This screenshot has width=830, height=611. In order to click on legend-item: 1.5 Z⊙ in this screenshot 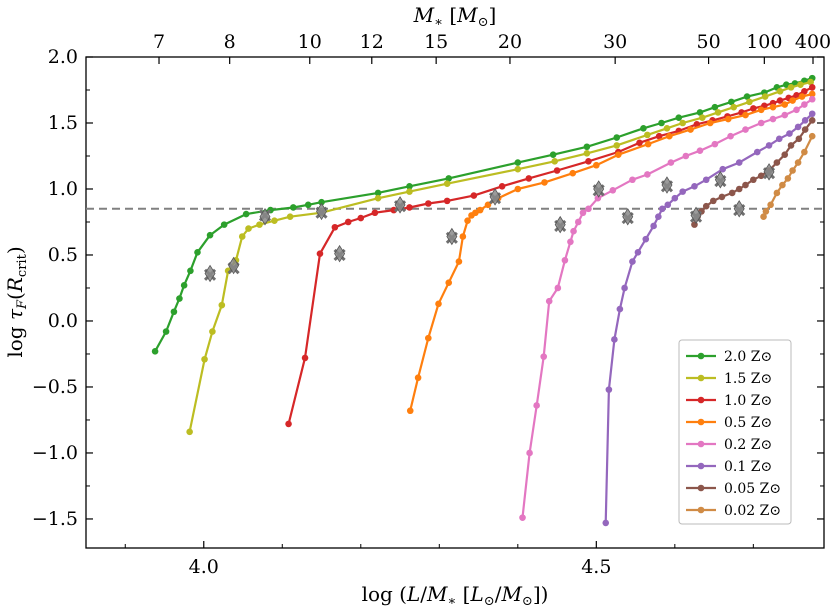, I will do `click(729, 379)`.